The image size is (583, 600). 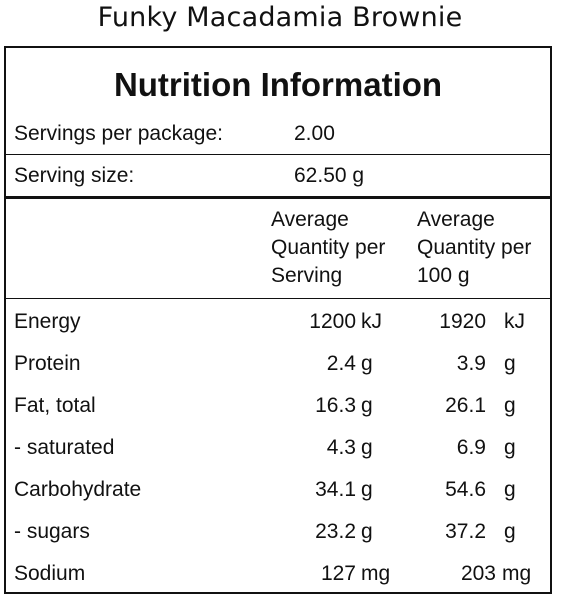 I want to click on row-serving-value: 2.4, so click(x=341, y=363).